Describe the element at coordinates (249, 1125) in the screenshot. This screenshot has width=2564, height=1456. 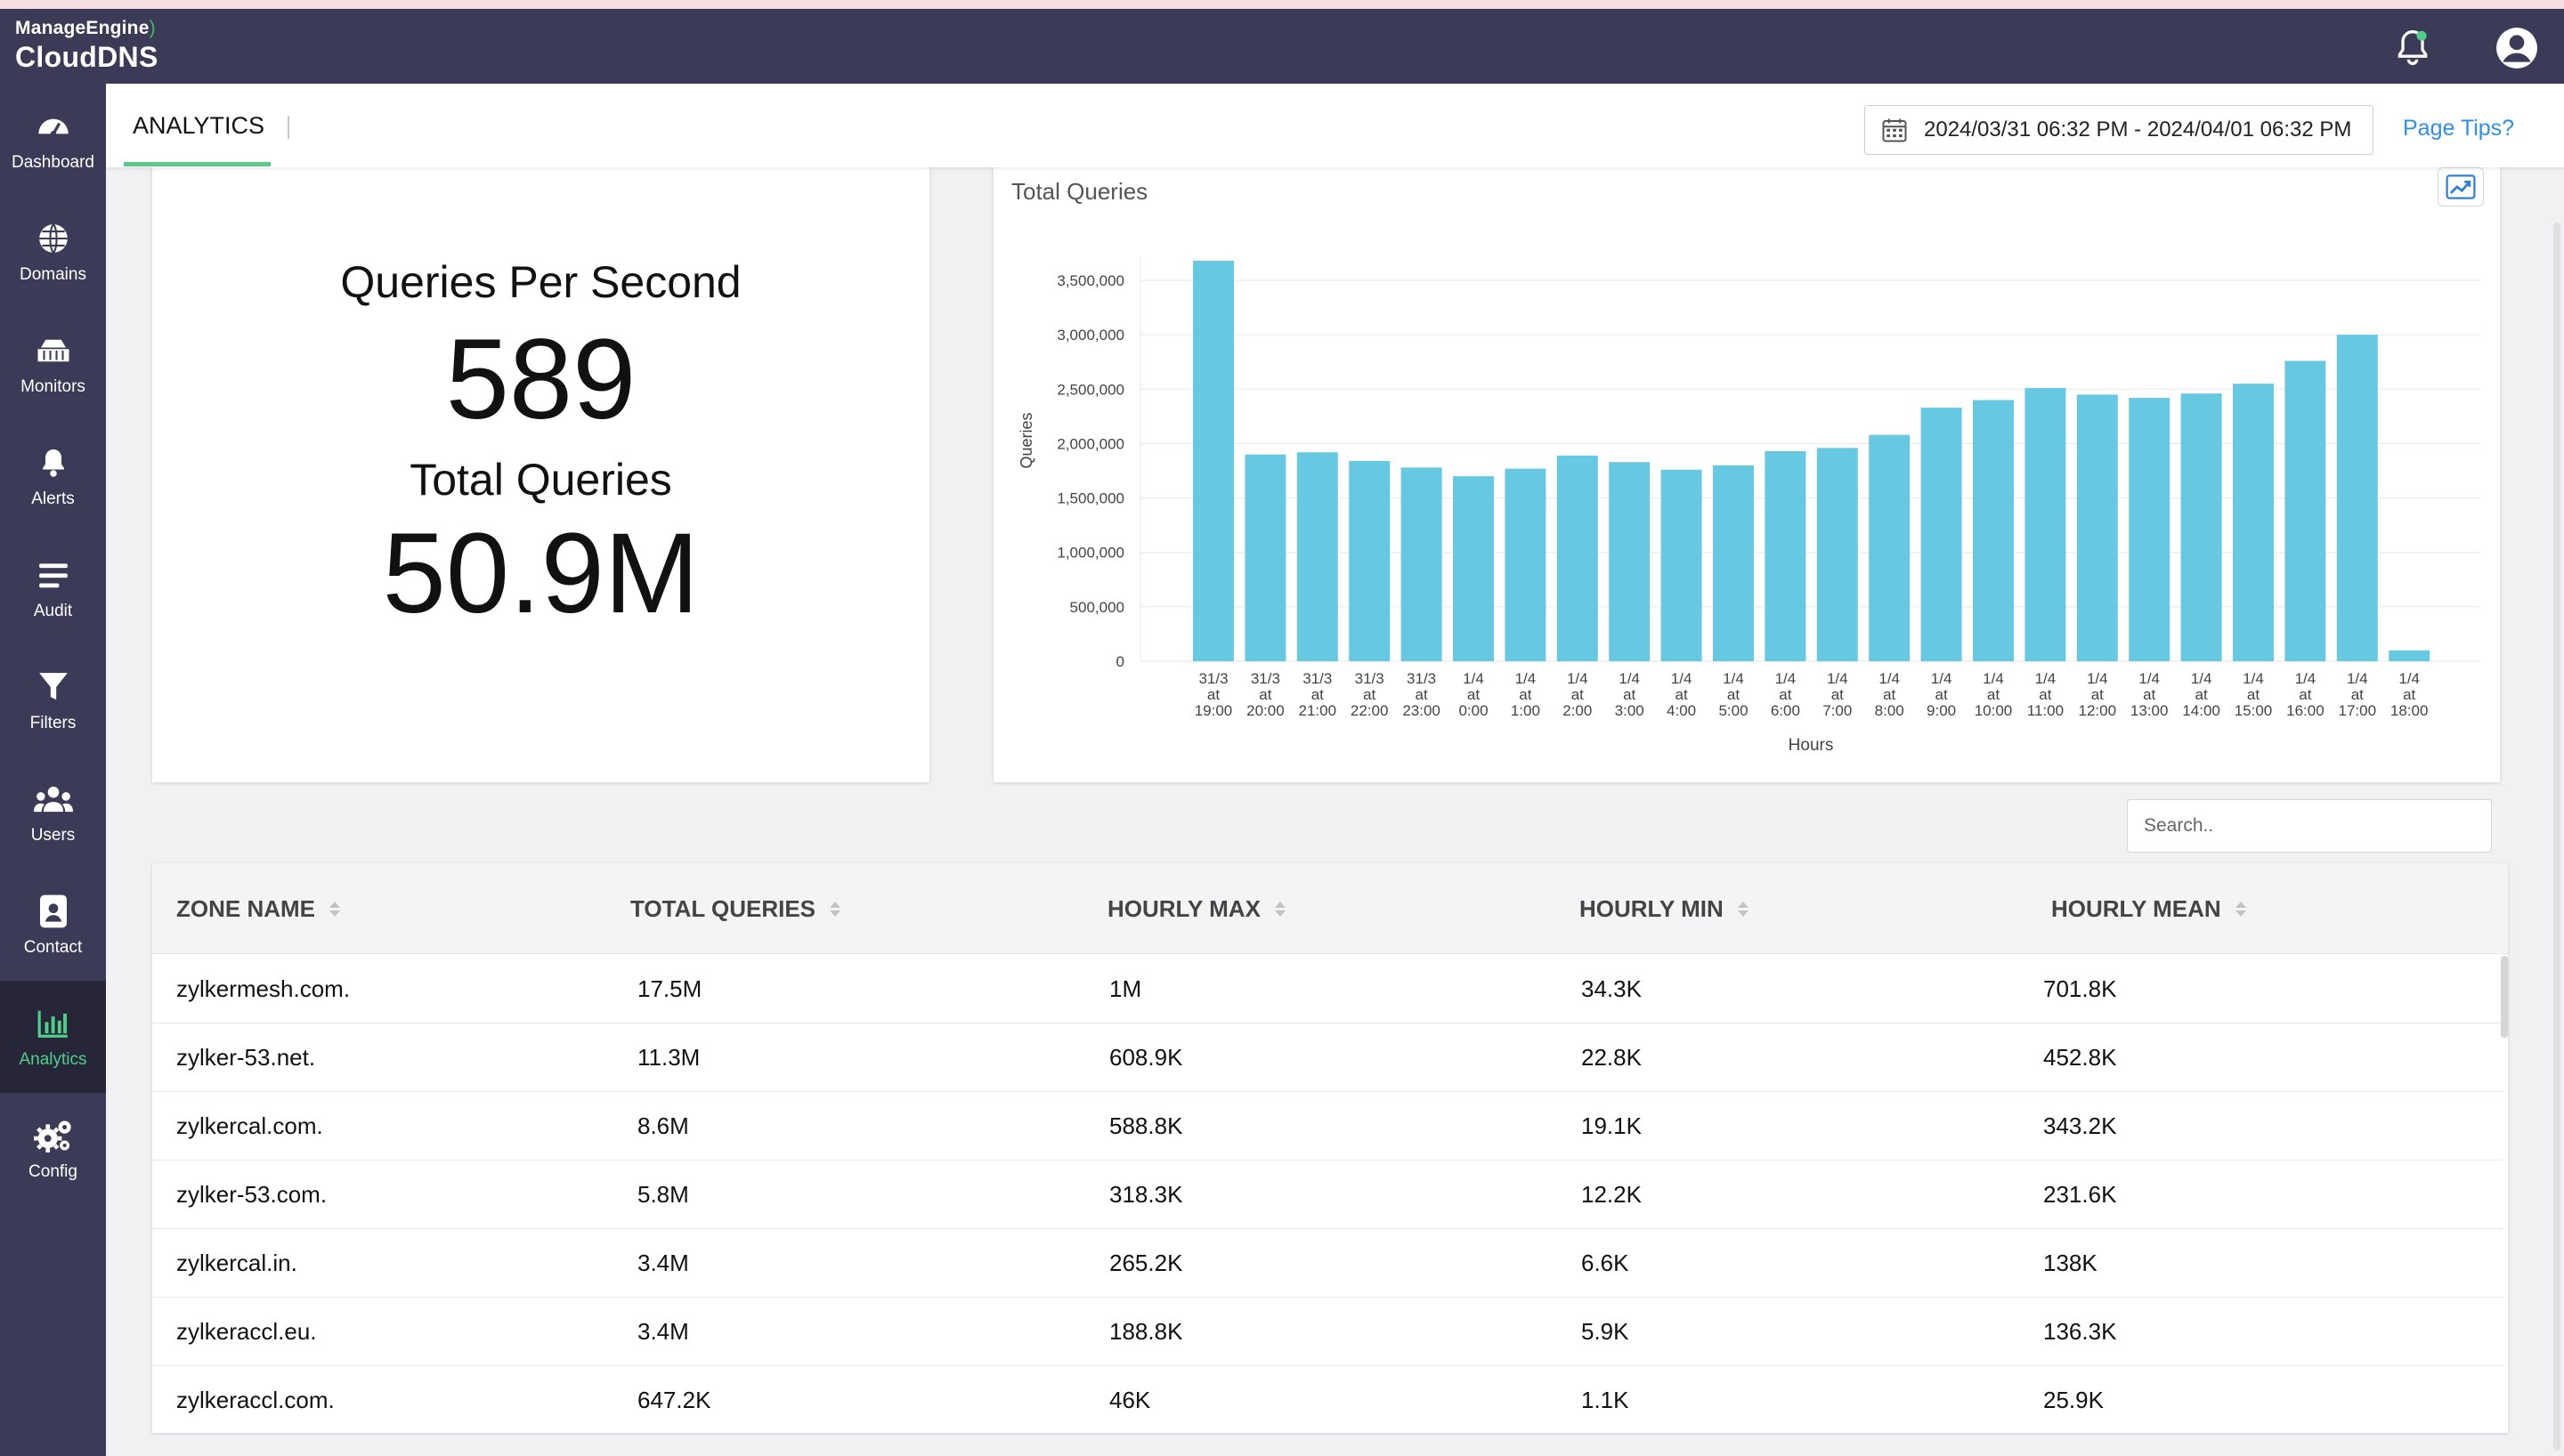
I see `zone-name-cell: zylkercal.com.` at that location.